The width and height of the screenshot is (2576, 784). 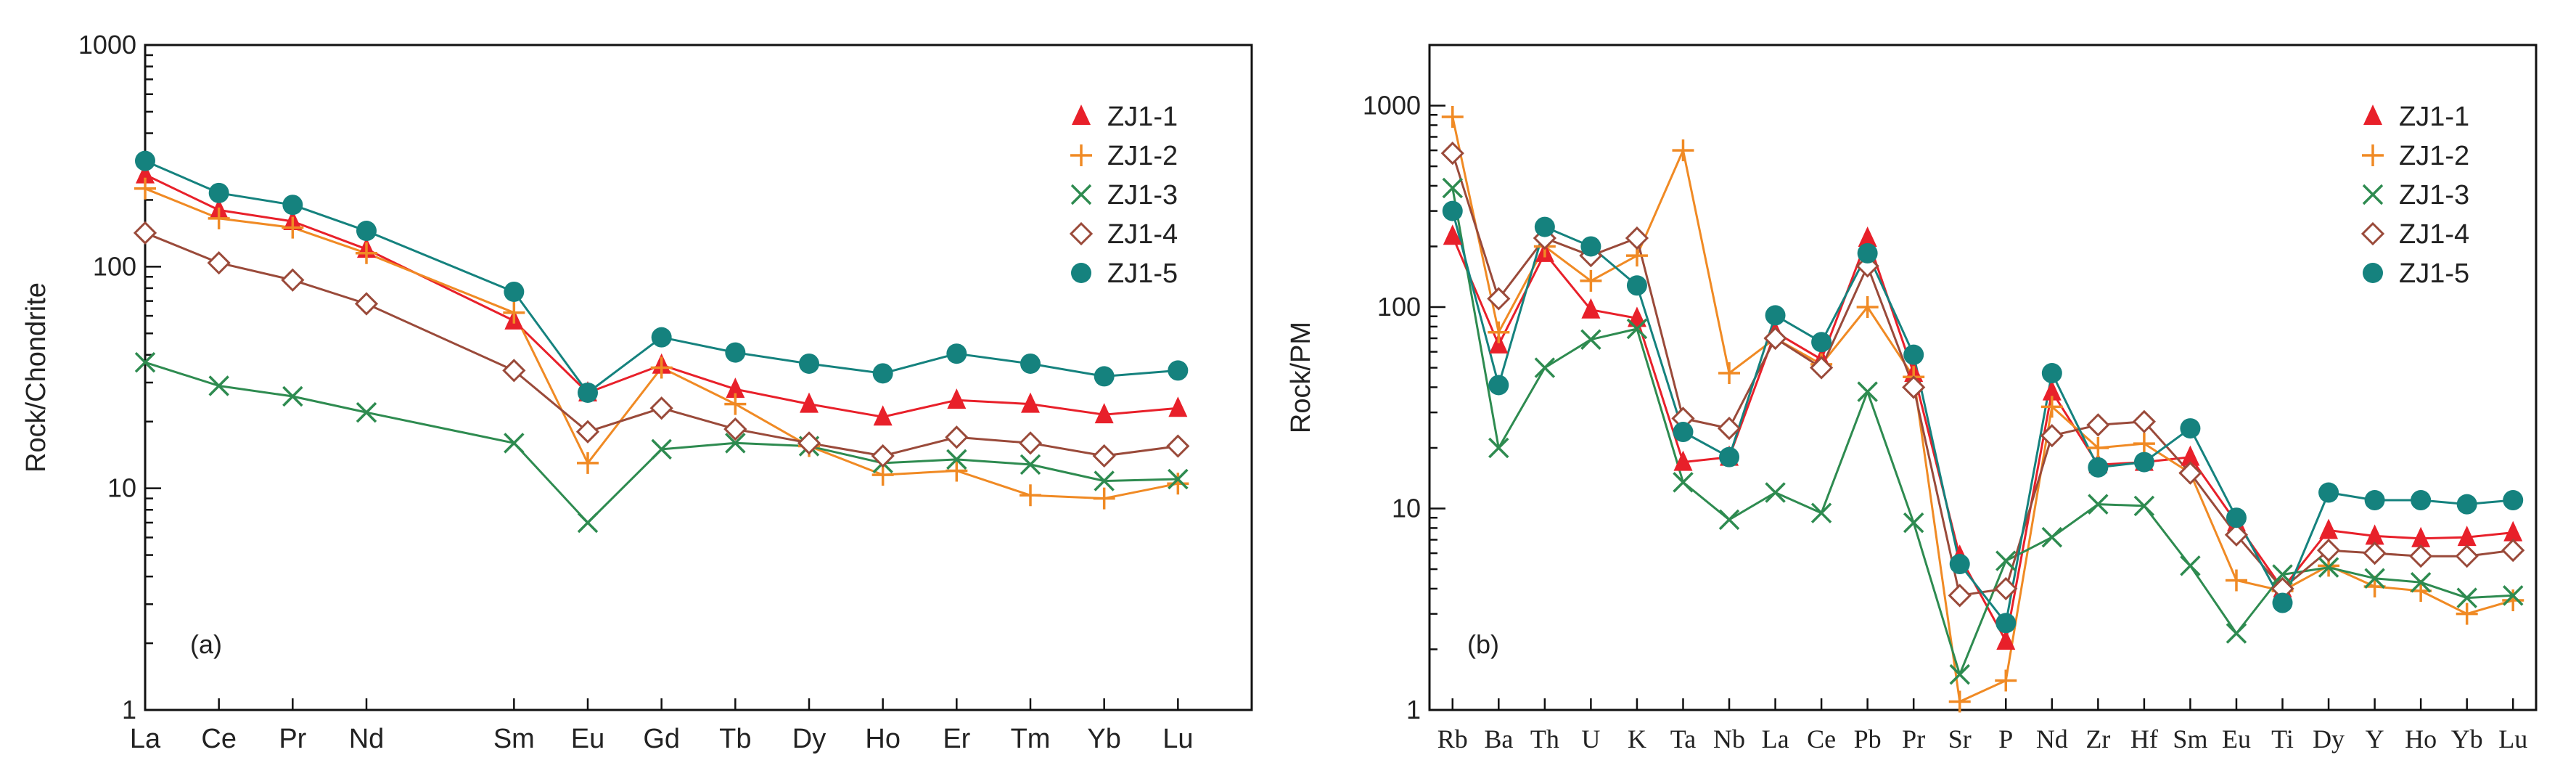 I want to click on data-point-zj1-5-lu, so click(x=2513, y=501).